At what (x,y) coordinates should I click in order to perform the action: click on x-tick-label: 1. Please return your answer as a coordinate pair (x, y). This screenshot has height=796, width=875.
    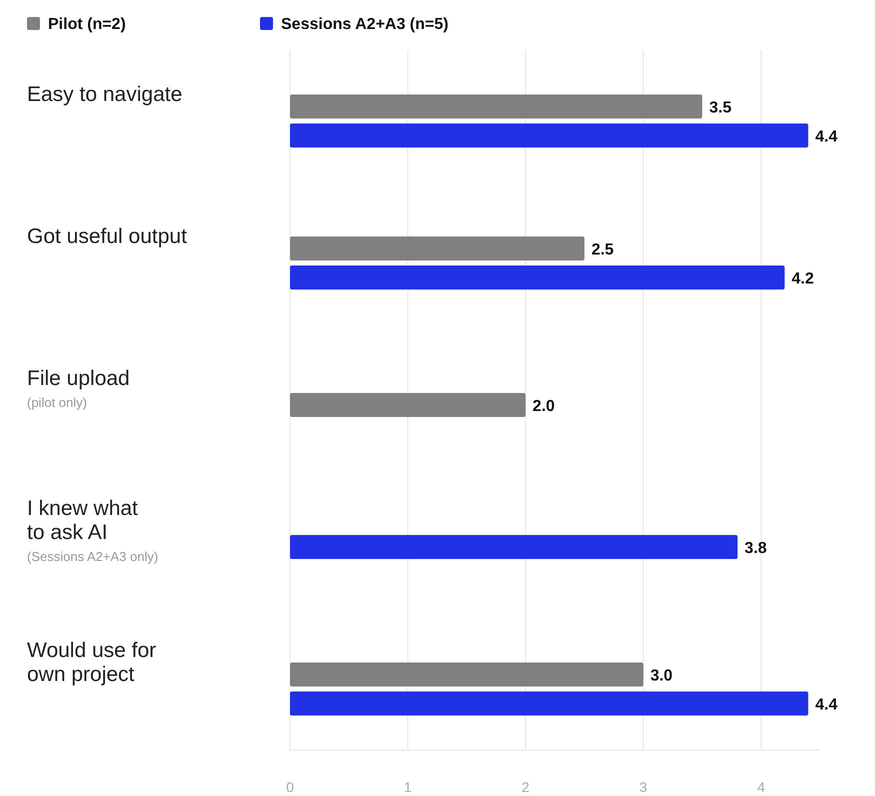
    Looking at the image, I should click on (408, 787).